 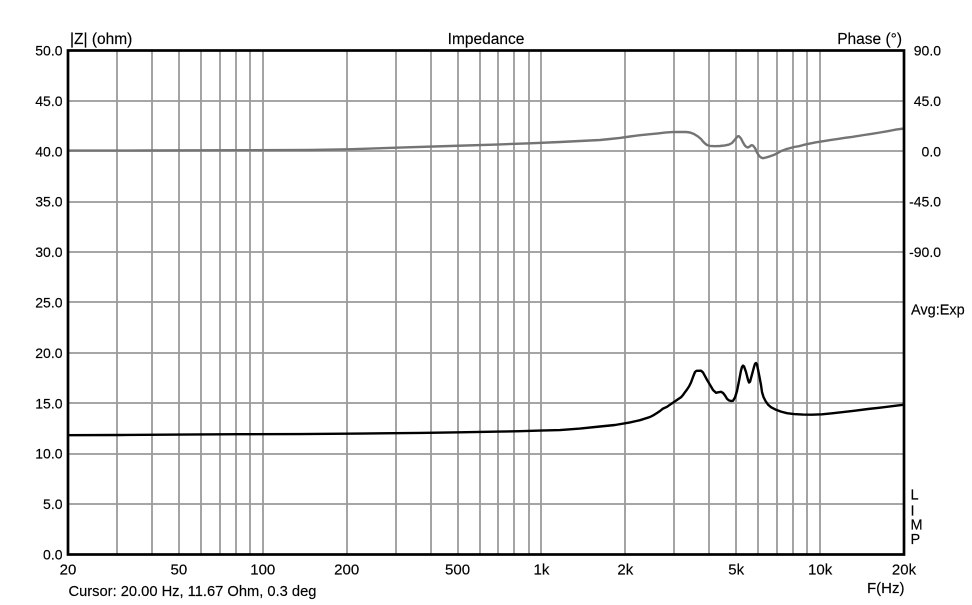 I want to click on svg-text: 100, so click(x=262, y=570).